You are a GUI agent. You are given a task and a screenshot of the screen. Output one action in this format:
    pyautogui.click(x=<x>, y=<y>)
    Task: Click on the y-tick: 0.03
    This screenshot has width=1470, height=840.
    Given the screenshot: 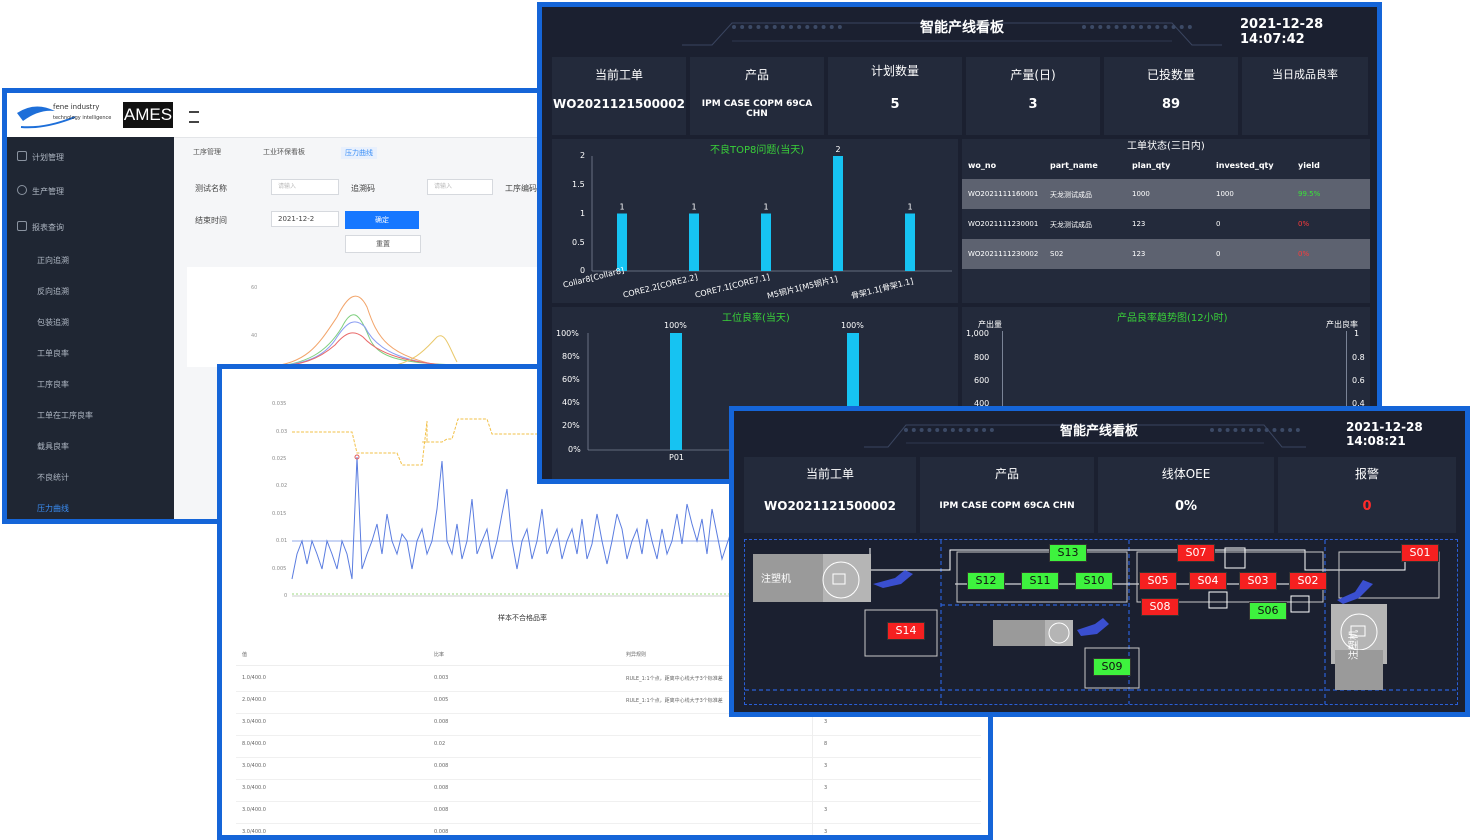 What is the action you would take?
    pyautogui.click(x=282, y=432)
    